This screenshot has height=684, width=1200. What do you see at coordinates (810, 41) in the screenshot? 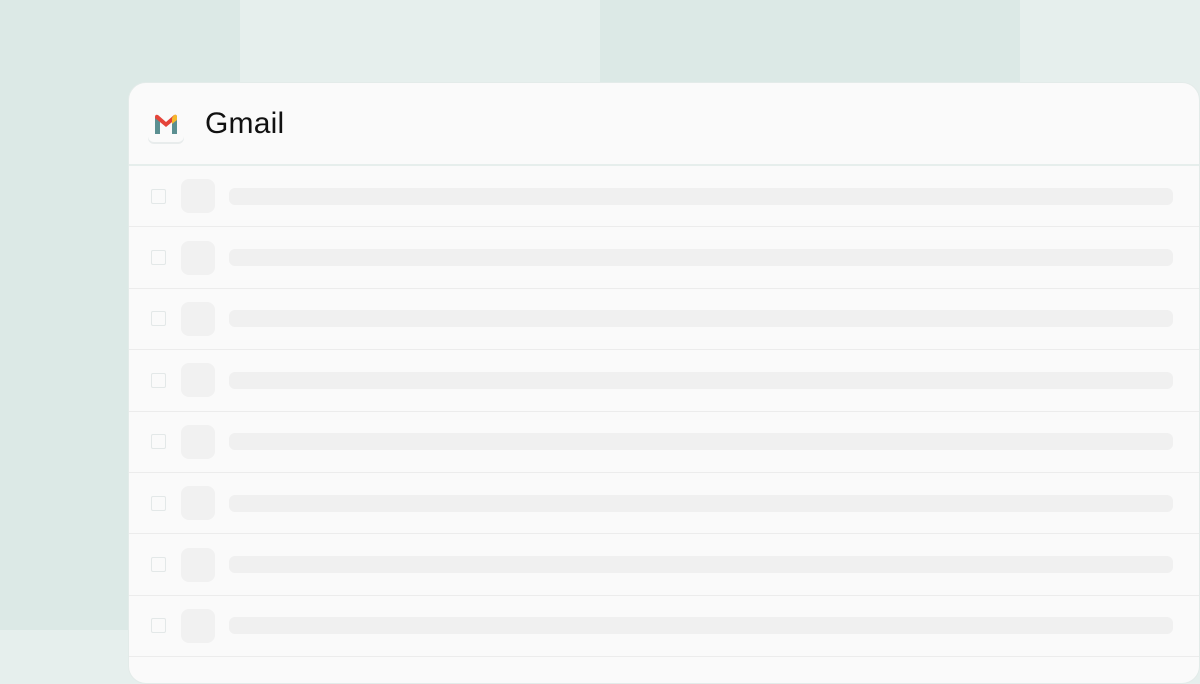
I see `background-shape` at bounding box center [810, 41].